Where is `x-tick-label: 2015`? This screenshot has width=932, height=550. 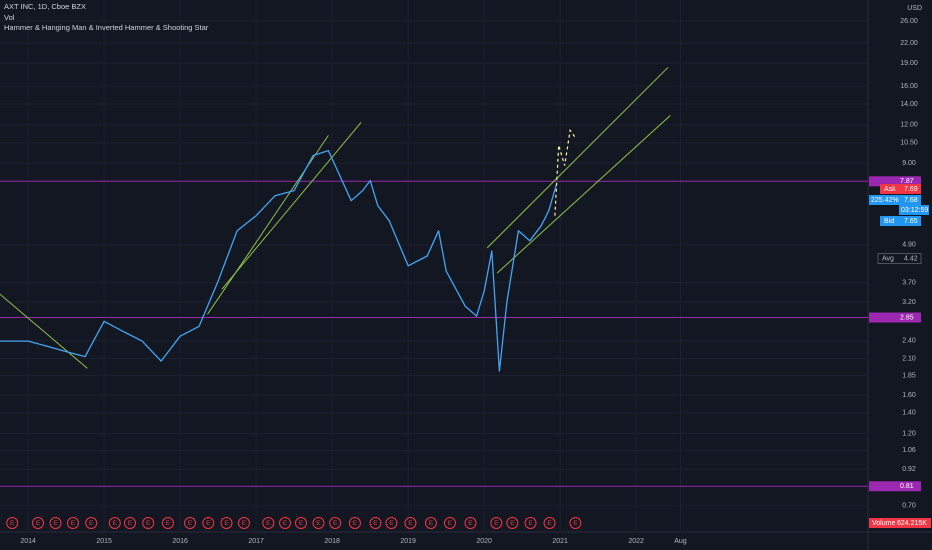
x-tick-label: 2015 is located at coordinates (104, 541).